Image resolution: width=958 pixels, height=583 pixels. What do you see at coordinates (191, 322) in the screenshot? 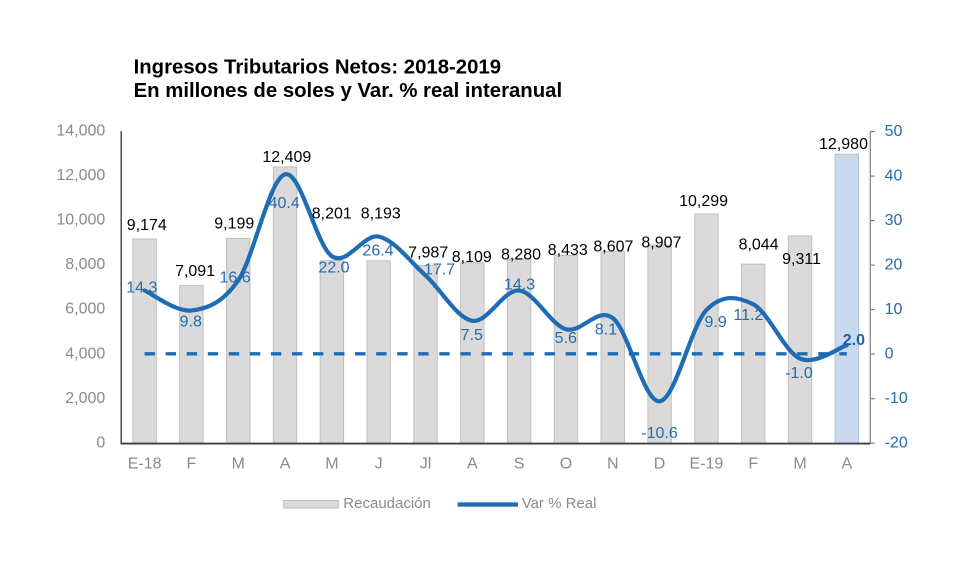
I see `svg-text: 9.8` at bounding box center [191, 322].